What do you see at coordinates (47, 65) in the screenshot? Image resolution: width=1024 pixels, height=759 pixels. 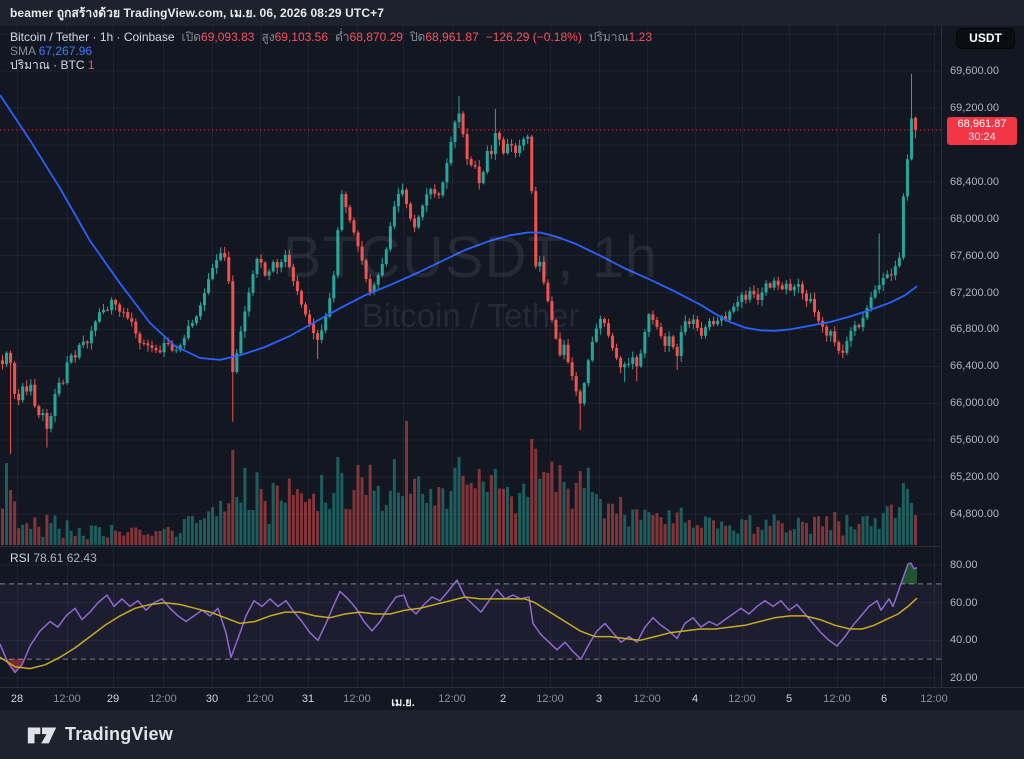 I see `volume-study-label: ปริมาณ · BTC` at bounding box center [47, 65].